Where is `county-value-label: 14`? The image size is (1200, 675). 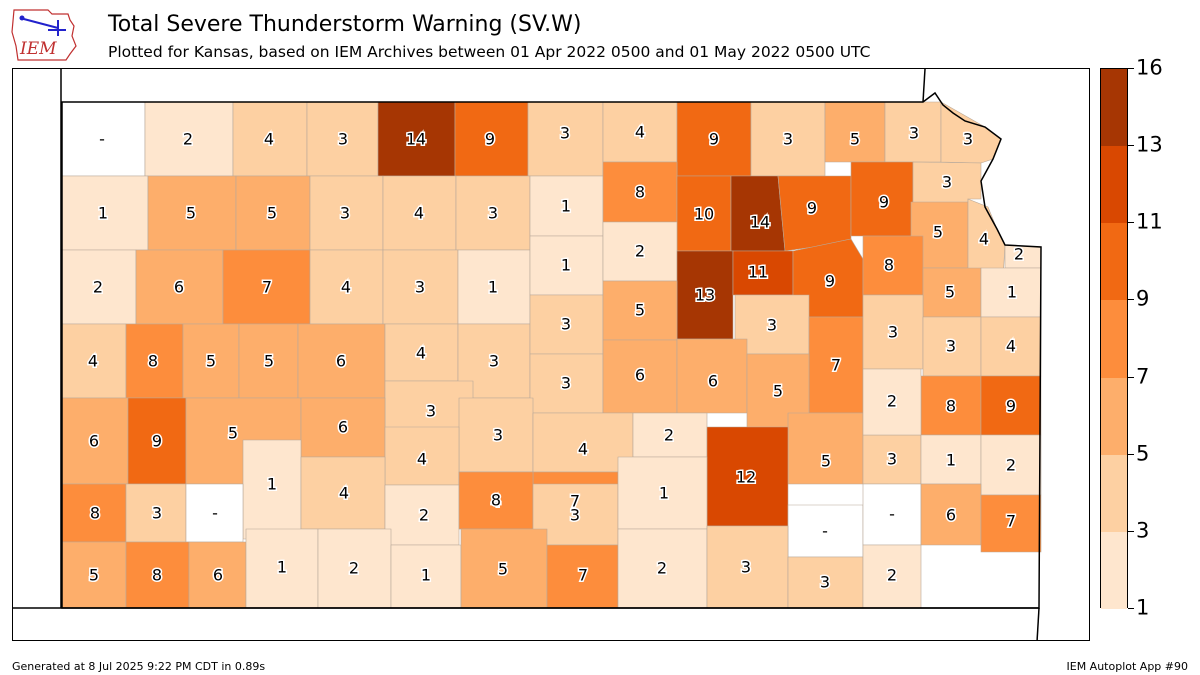
county-value-label: 14 is located at coordinates (760, 222).